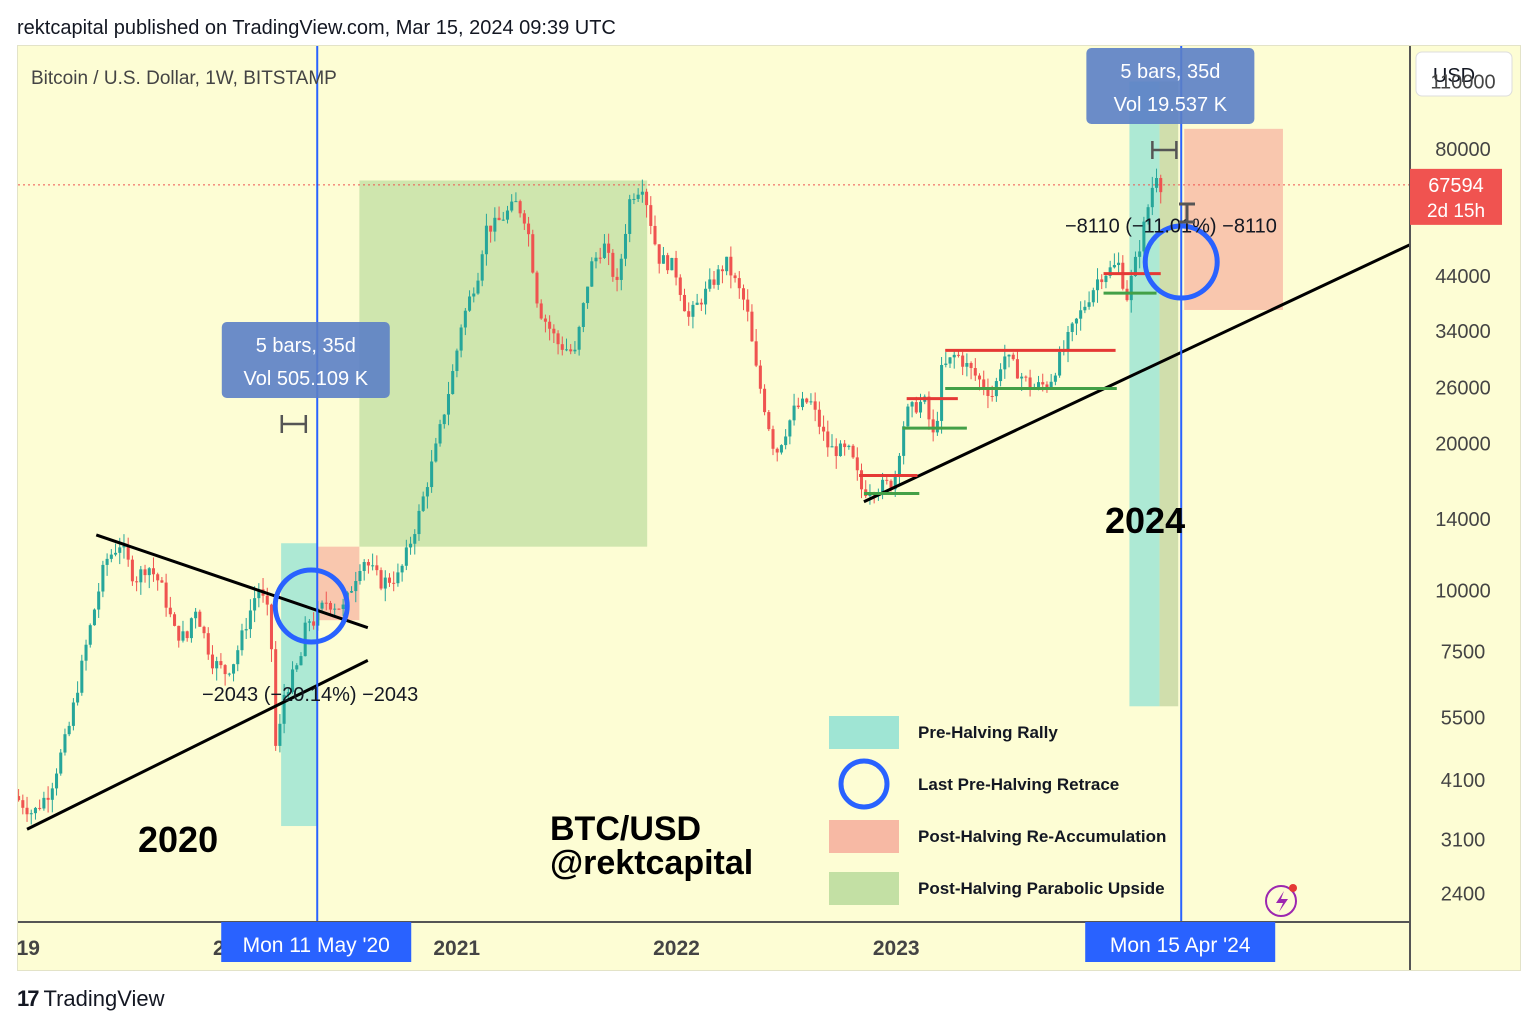 This screenshot has width=1536, height=1029. What do you see at coordinates (651, 863) in the screenshot?
I see `watermark-author: @rektcapital` at bounding box center [651, 863].